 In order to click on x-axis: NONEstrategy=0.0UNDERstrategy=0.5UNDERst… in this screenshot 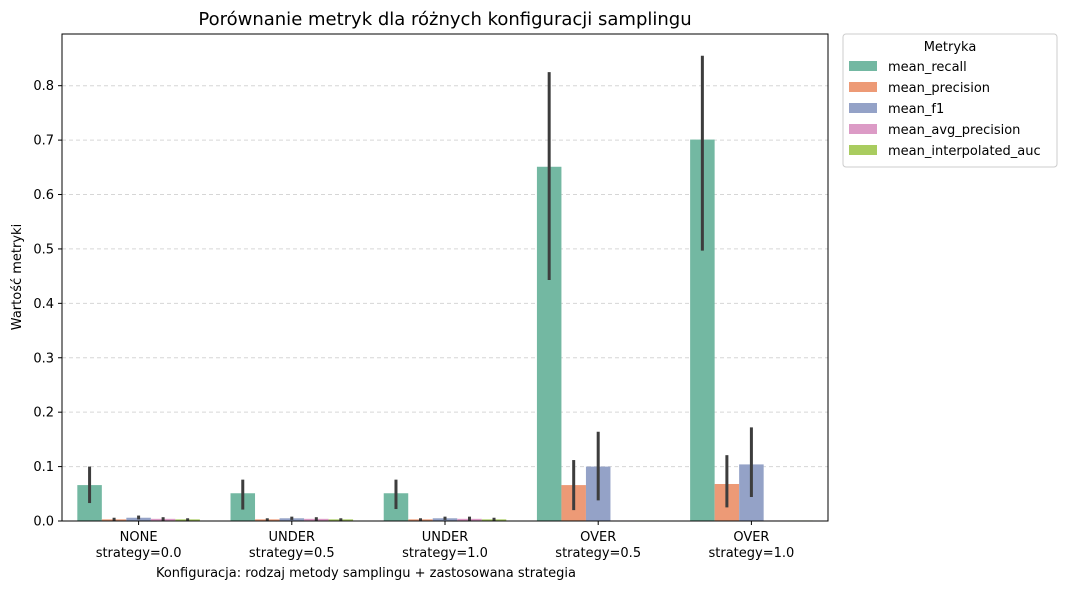, I will do `click(445, 541)`.